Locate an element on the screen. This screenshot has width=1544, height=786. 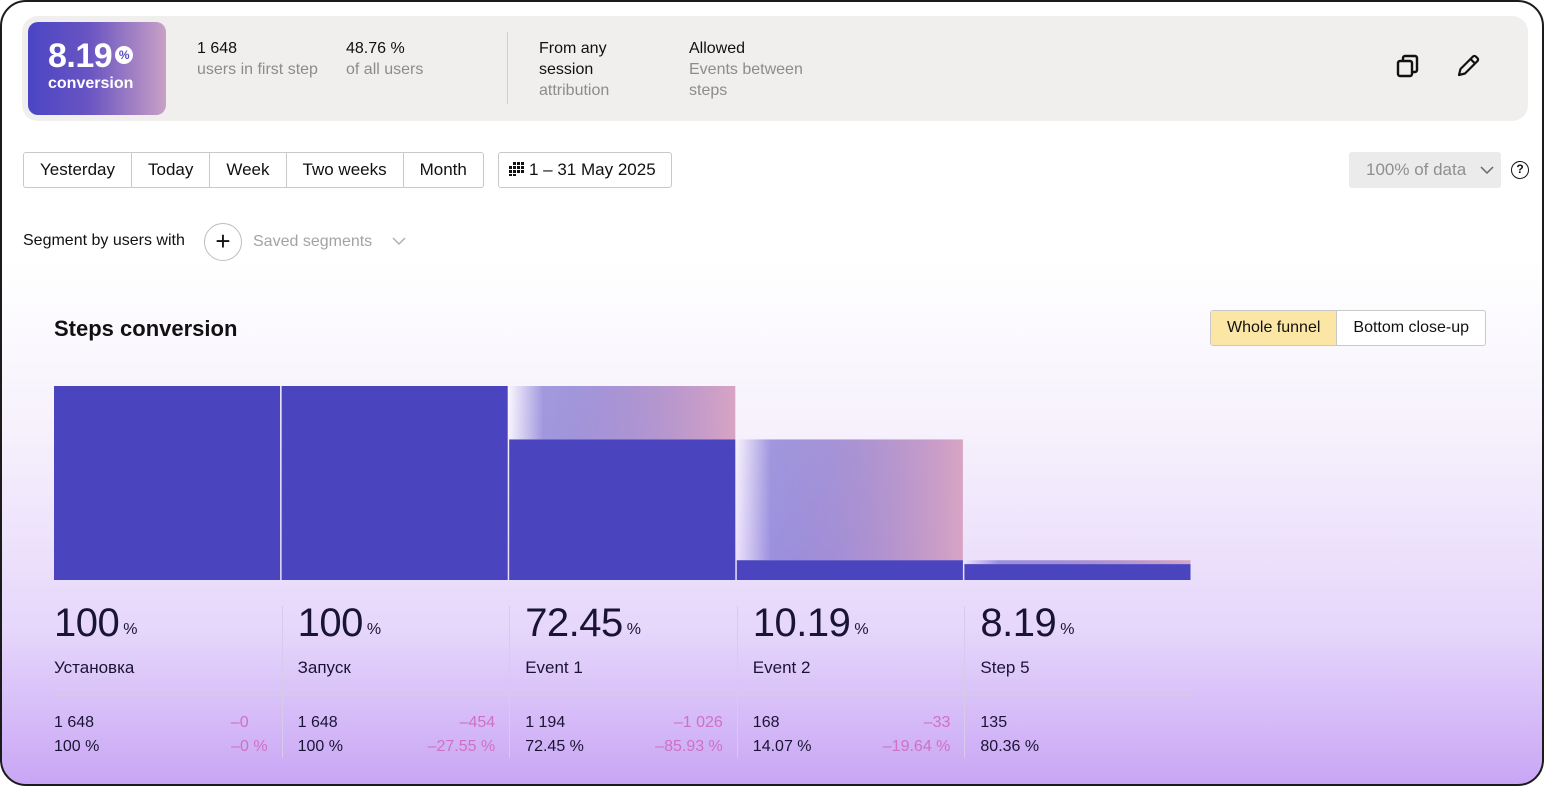
step-users: 168 is located at coordinates (766, 722).